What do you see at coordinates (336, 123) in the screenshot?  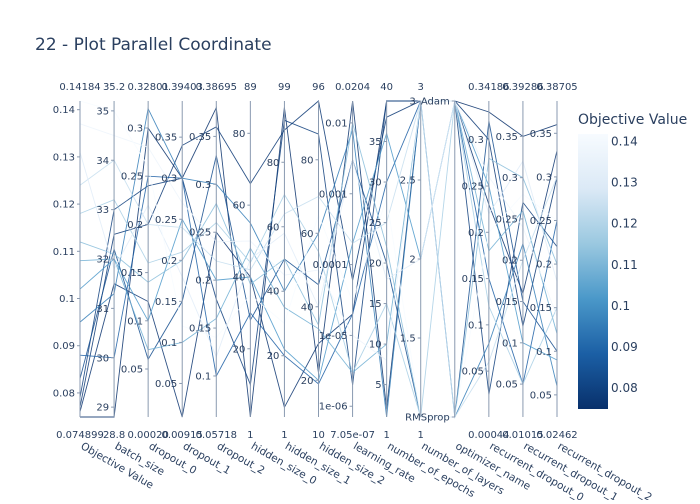 I see `axis-tick-label: 0.01` at bounding box center [336, 123].